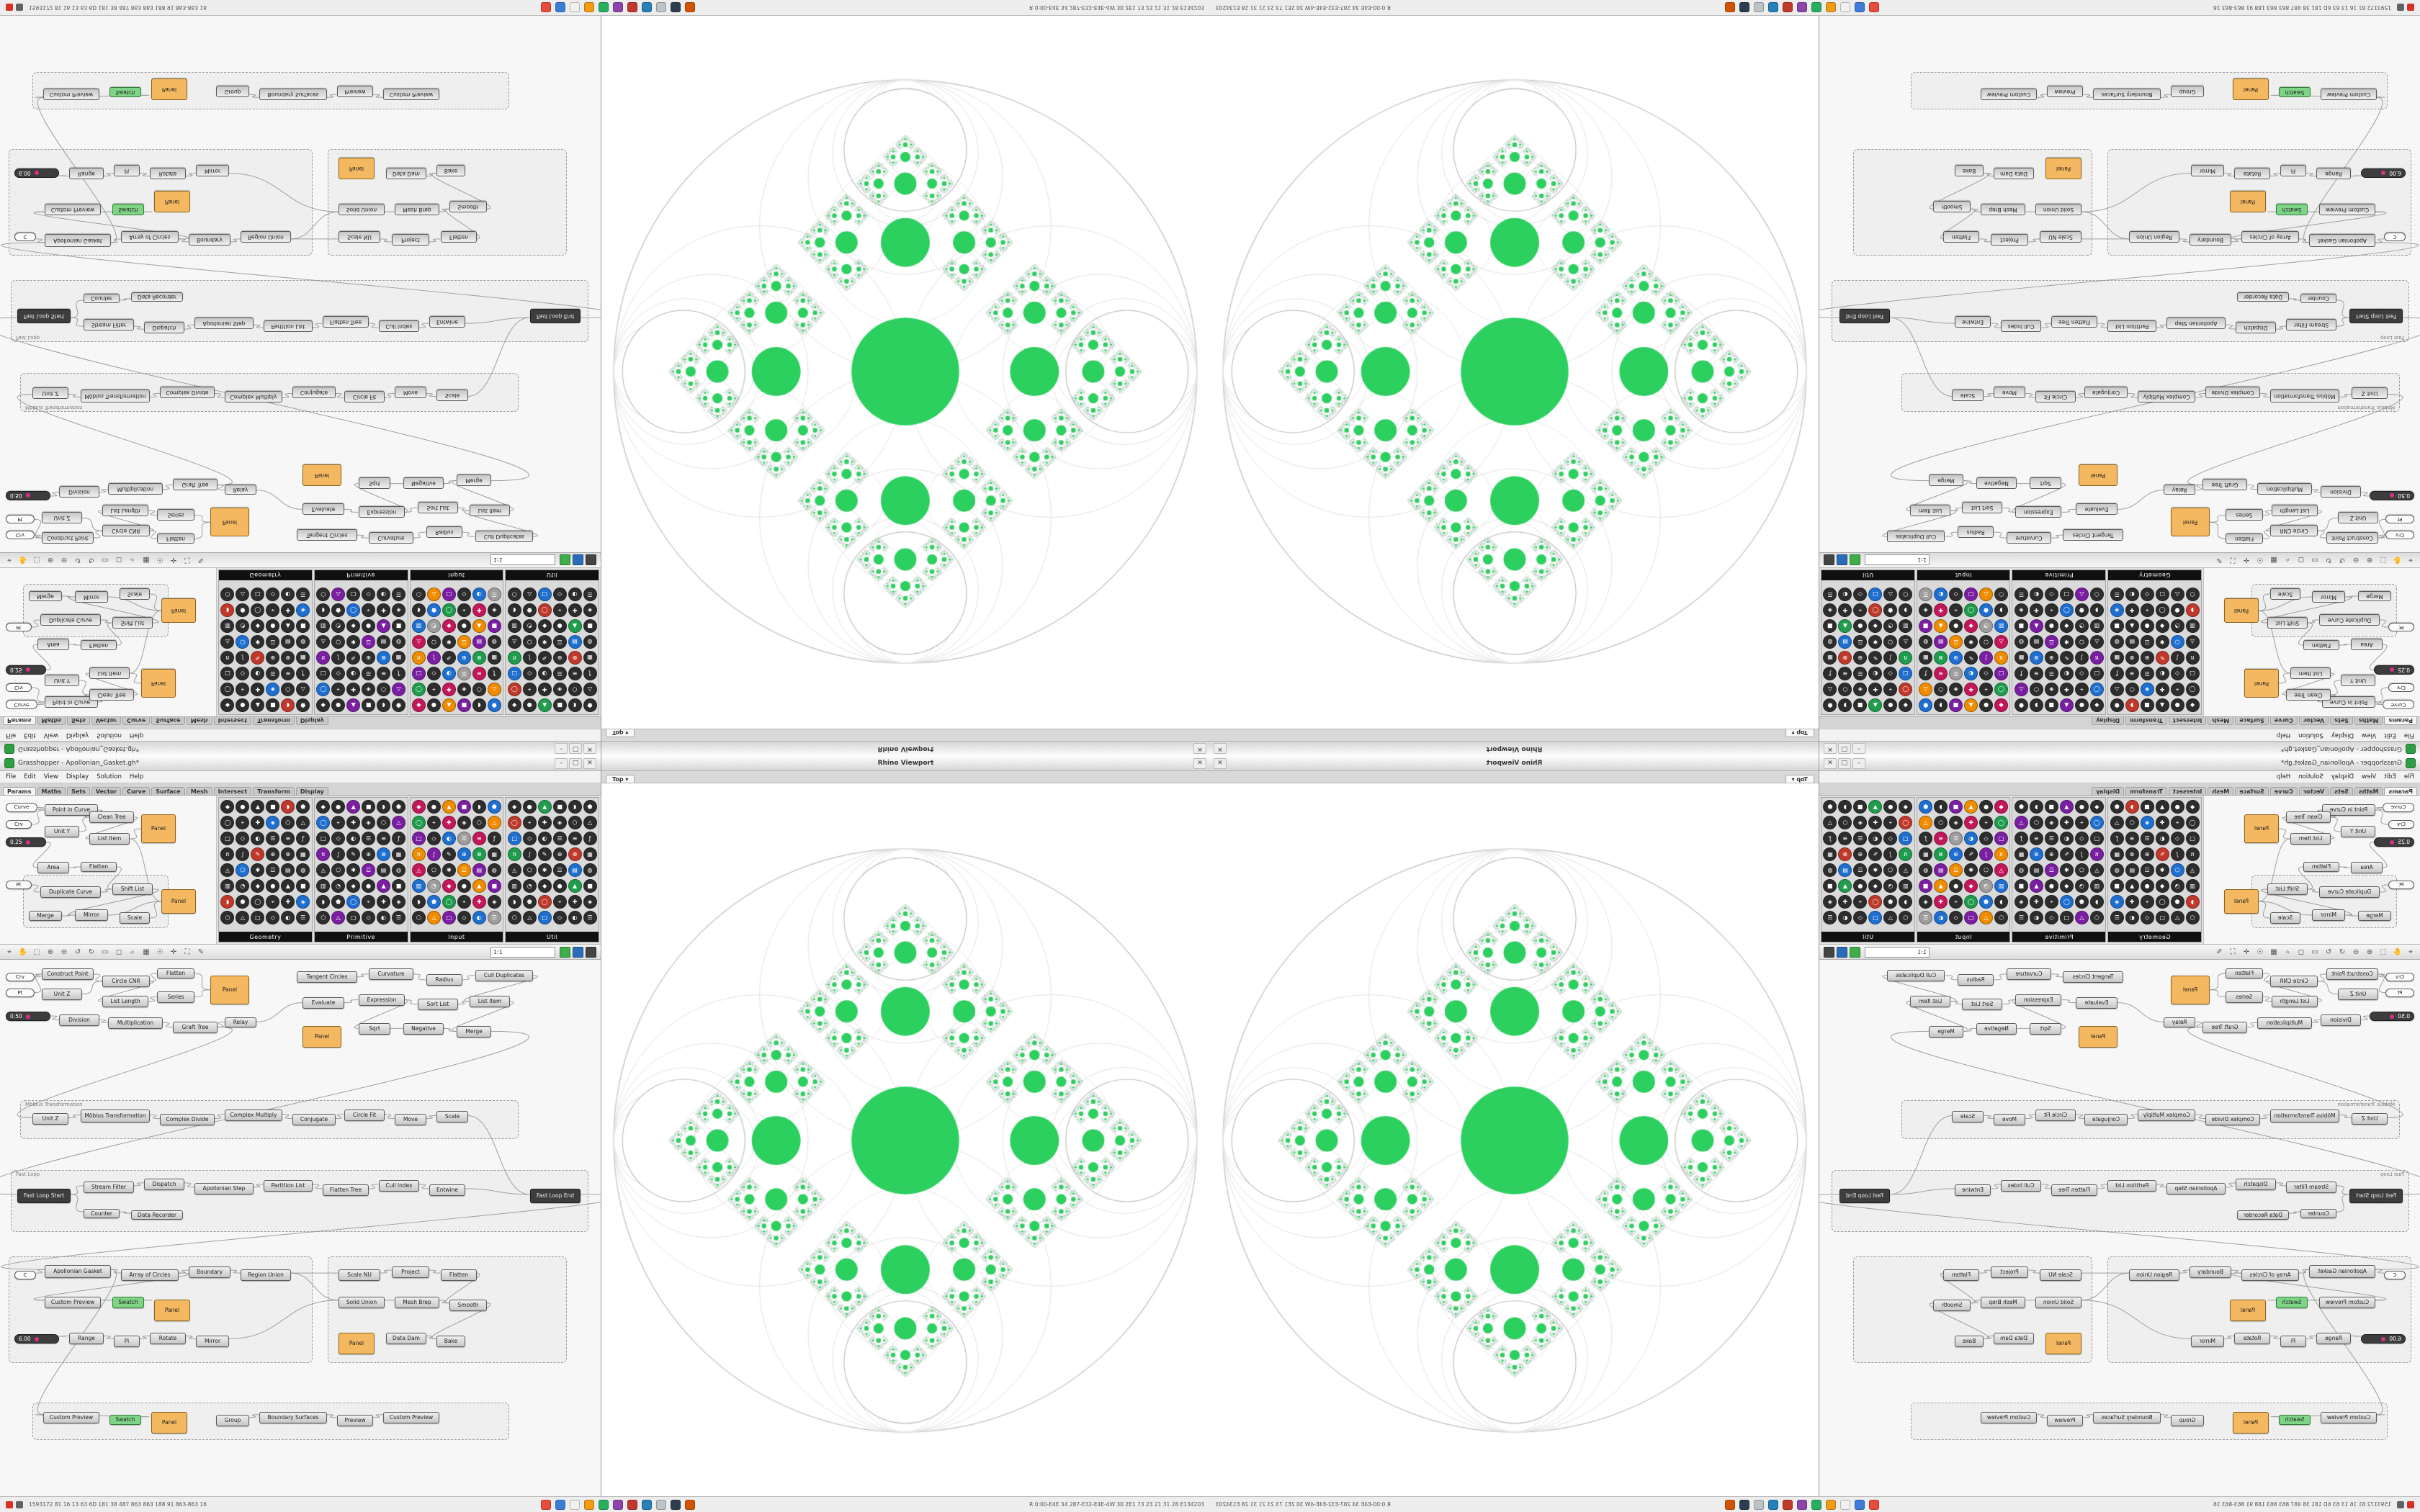 The width and height of the screenshot is (2420, 1512). What do you see at coordinates (68, 974) in the screenshot?
I see `gh-node: Construct Point` at bounding box center [68, 974].